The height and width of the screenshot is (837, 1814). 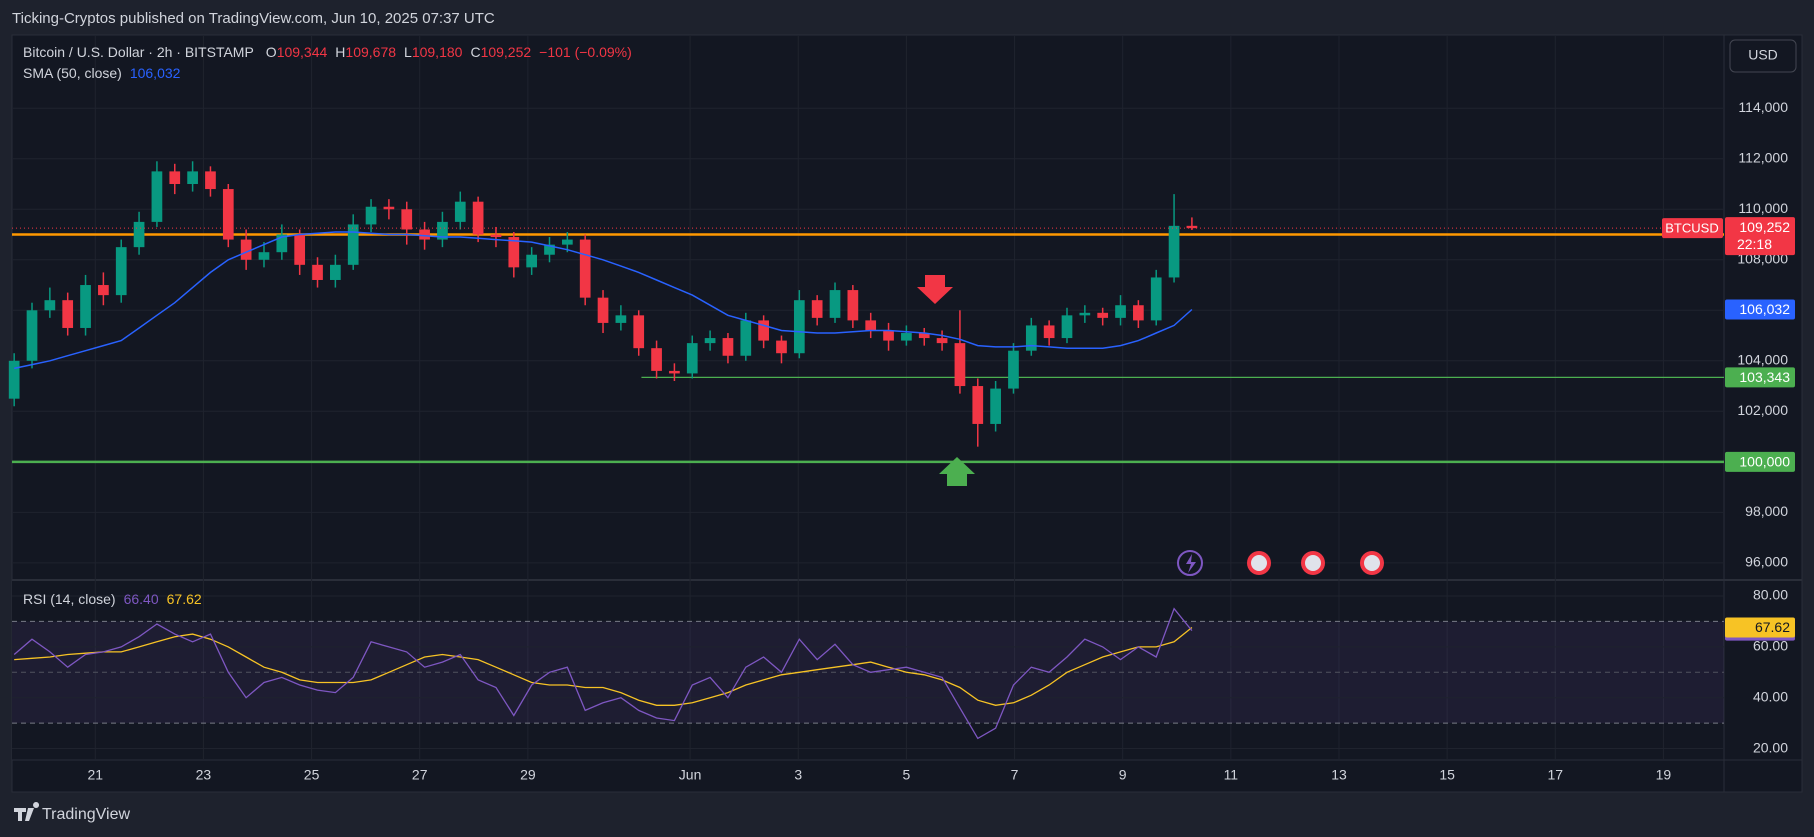 What do you see at coordinates (1766, 511) in the screenshot?
I see `y-tick-label: 98,000` at bounding box center [1766, 511].